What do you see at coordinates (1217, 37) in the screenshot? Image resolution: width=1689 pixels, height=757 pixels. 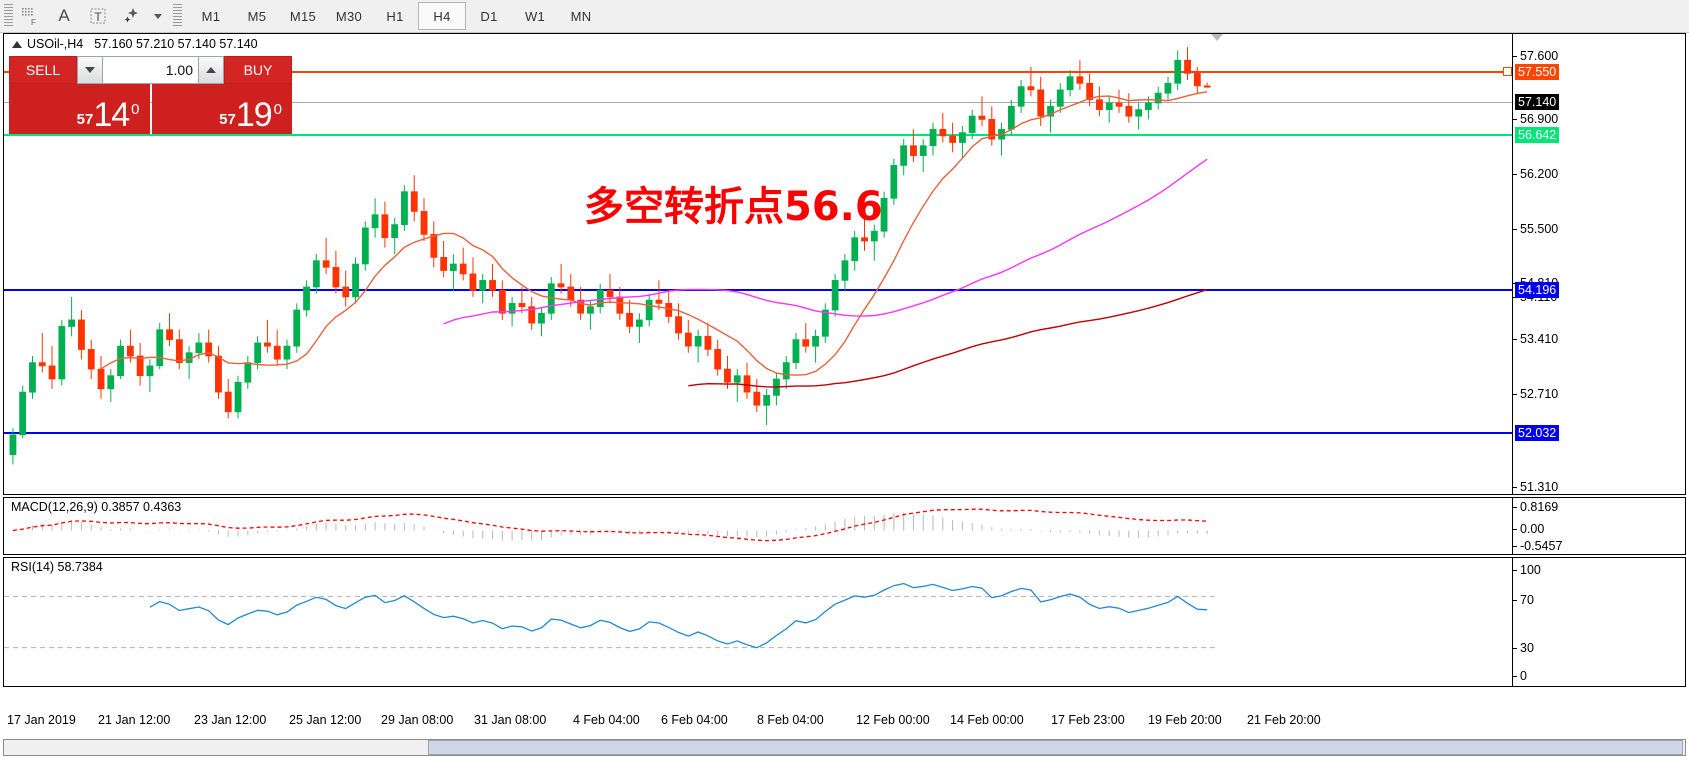 I see `crosshair-marker-icon` at bounding box center [1217, 37].